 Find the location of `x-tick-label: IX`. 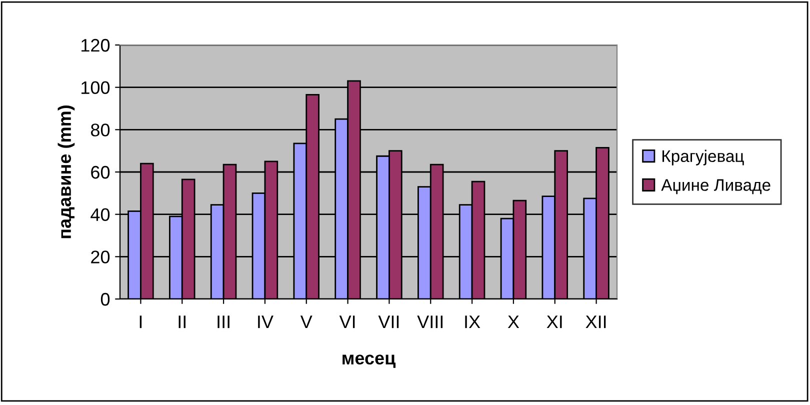

x-tick-label: IX is located at coordinates (472, 322).